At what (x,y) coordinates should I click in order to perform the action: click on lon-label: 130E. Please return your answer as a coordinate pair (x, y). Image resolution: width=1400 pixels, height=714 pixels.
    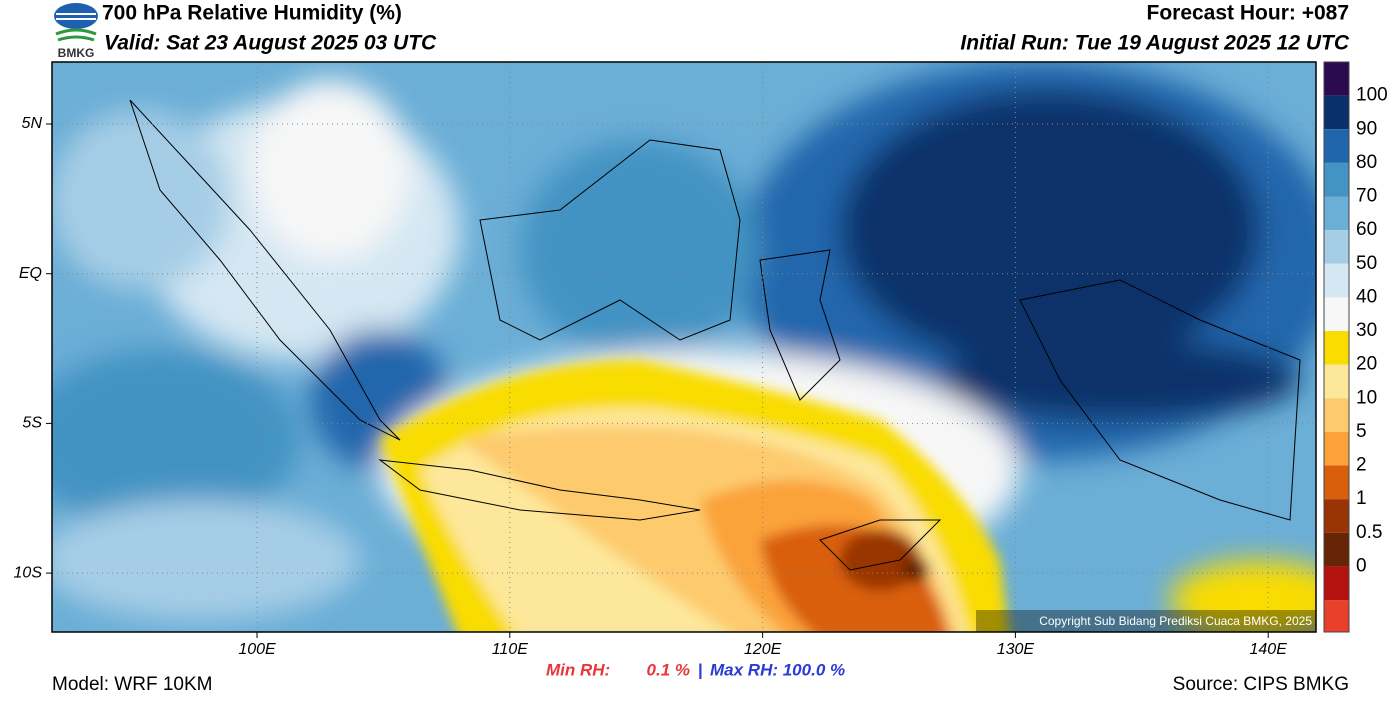
    Looking at the image, I should click on (1016, 649).